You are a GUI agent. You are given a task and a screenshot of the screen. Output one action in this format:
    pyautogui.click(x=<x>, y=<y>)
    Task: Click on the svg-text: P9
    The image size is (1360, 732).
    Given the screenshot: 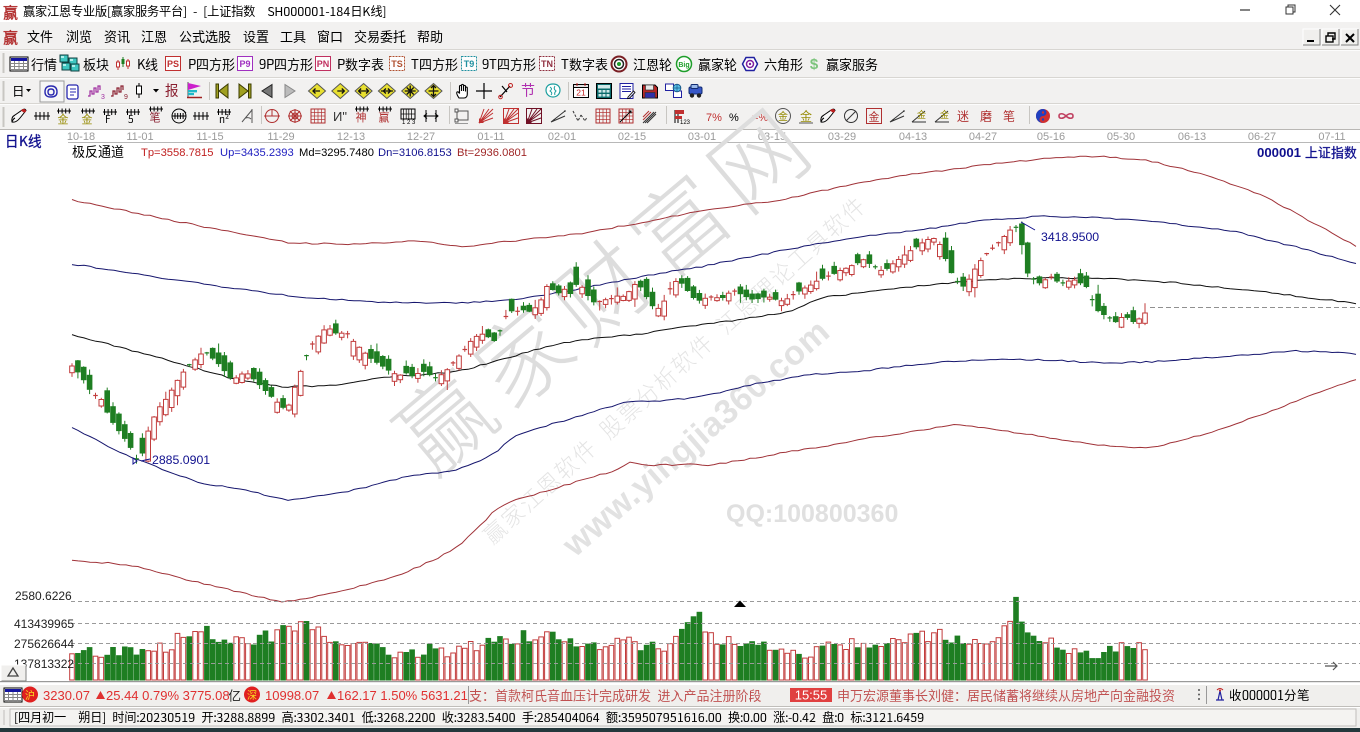 What is the action you would take?
    pyautogui.click(x=244, y=64)
    